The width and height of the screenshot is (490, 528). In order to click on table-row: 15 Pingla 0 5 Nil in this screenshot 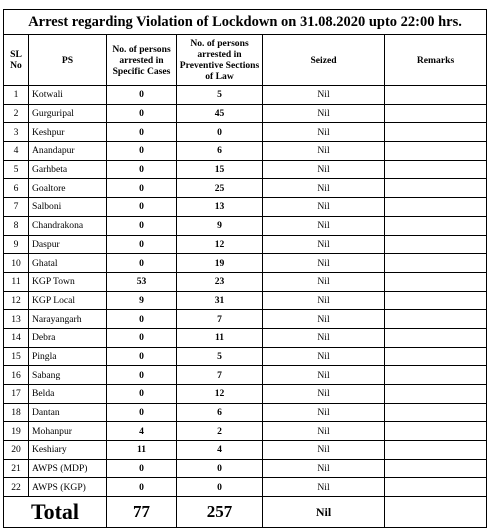, I will do `click(245, 356)`.